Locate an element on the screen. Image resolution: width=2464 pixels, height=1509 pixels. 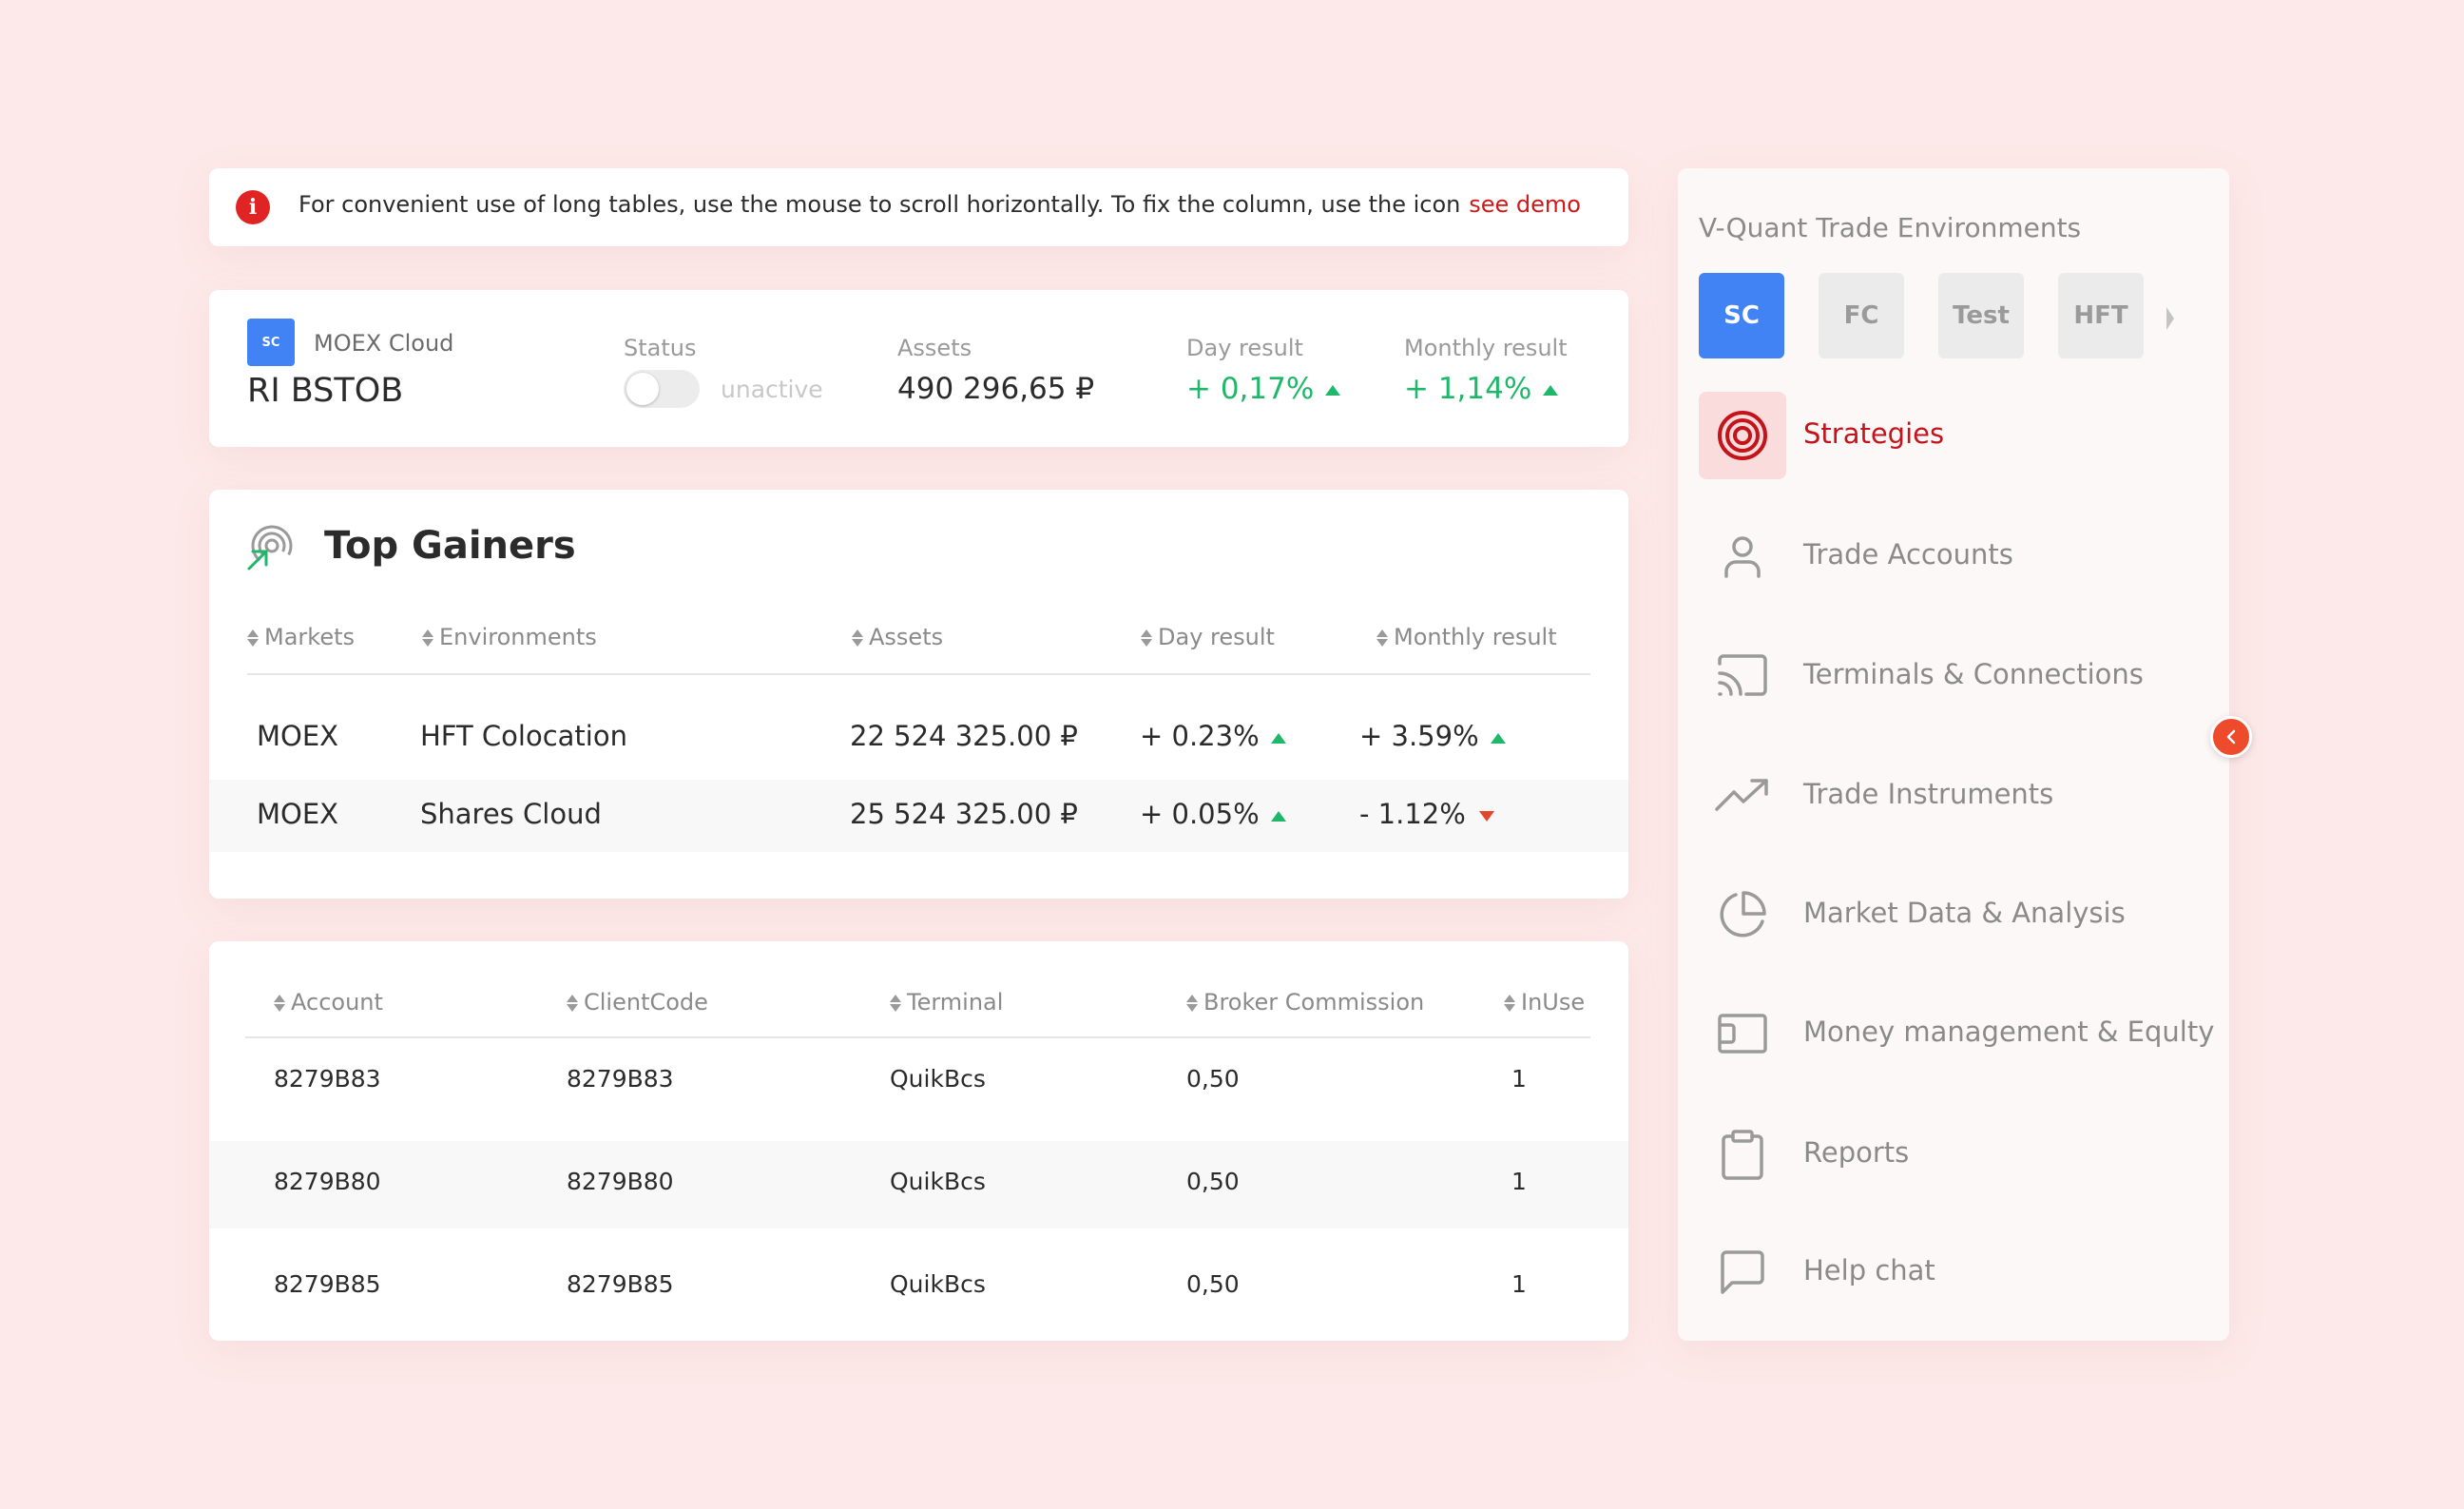
day-result-cell: + 0.23% is located at coordinates (1213, 736).